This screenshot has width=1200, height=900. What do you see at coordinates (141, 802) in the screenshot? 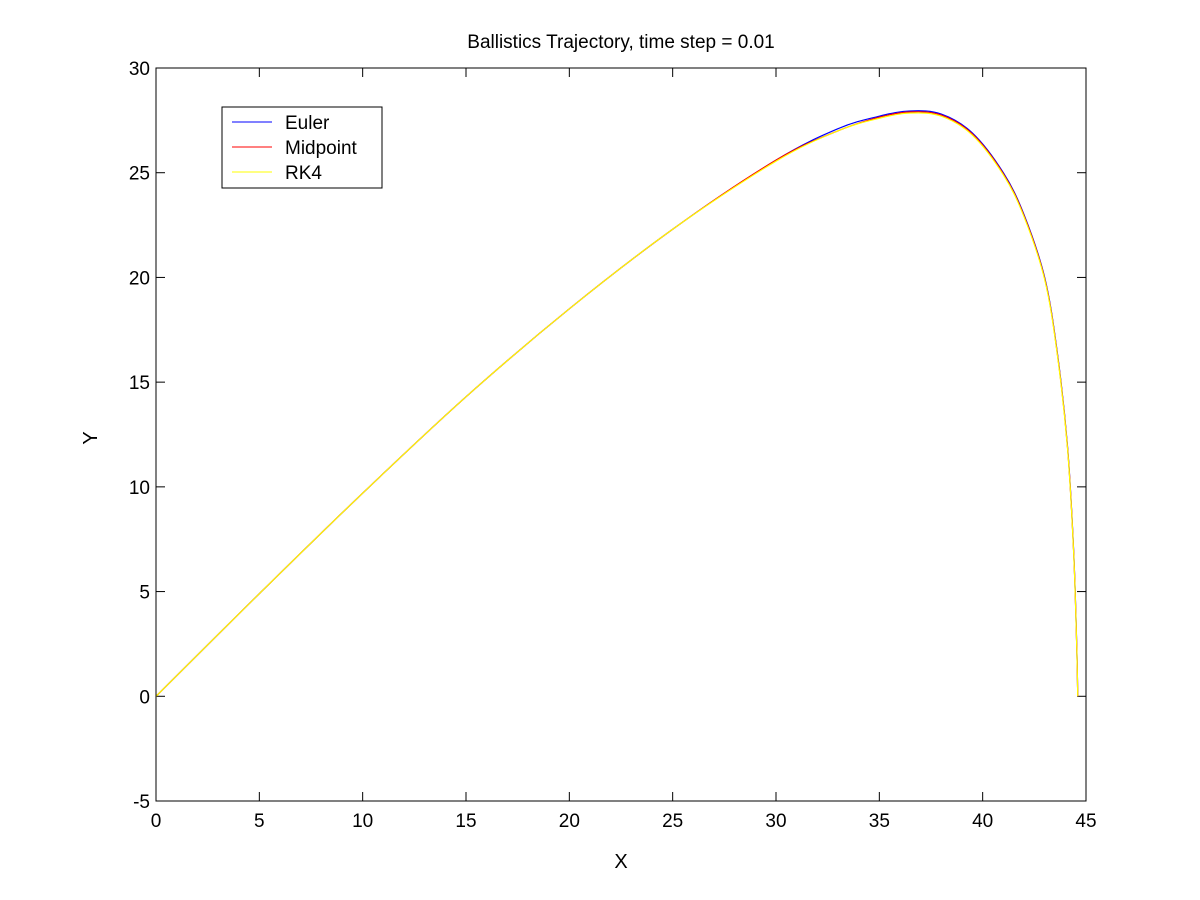
I see `y-tick-label: -5` at bounding box center [141, 802].